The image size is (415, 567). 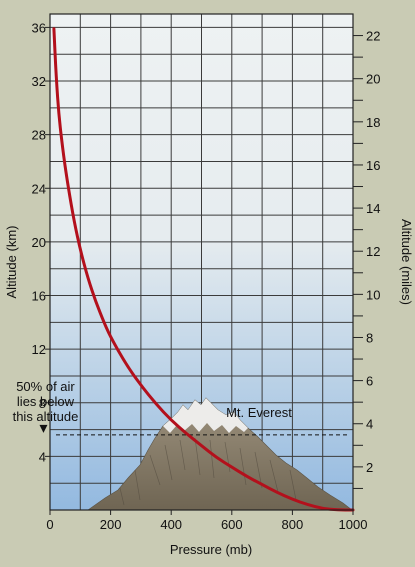 I want to click on annotation-line: lies below, so click(x=46, y=401).